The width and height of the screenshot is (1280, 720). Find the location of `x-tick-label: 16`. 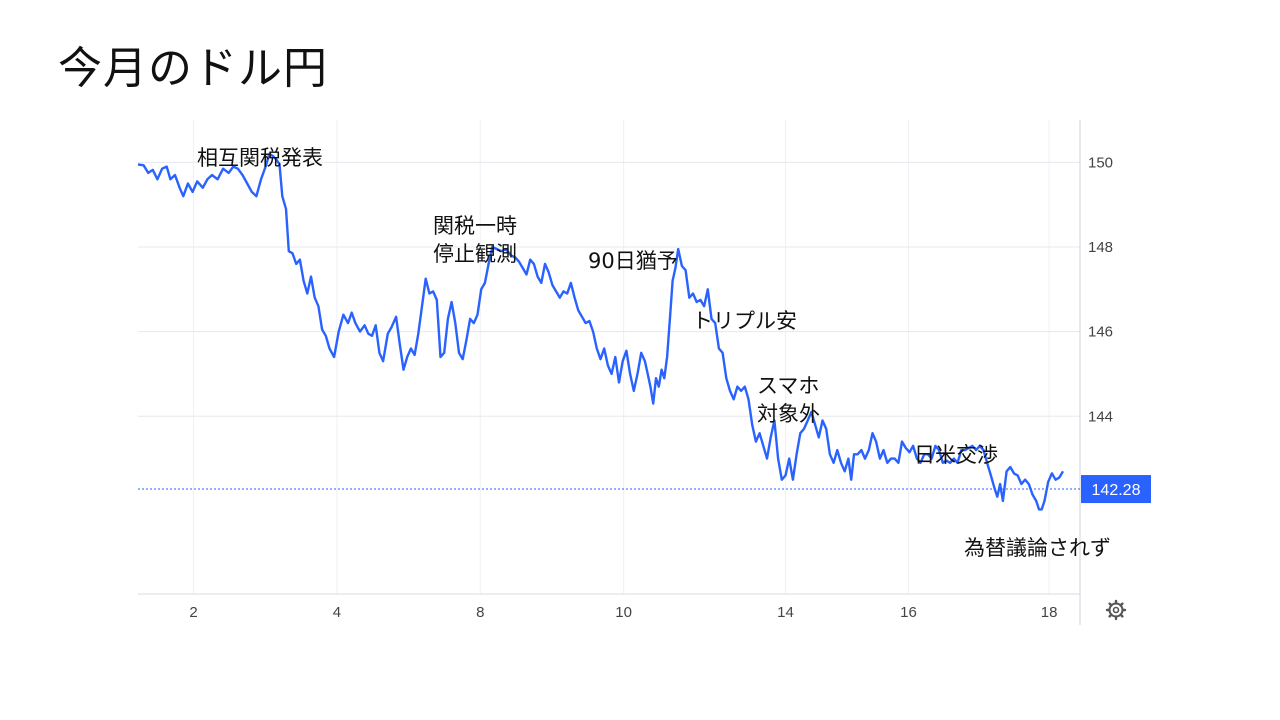

x-tick-label: 16 is located at coordinates (908, 612).